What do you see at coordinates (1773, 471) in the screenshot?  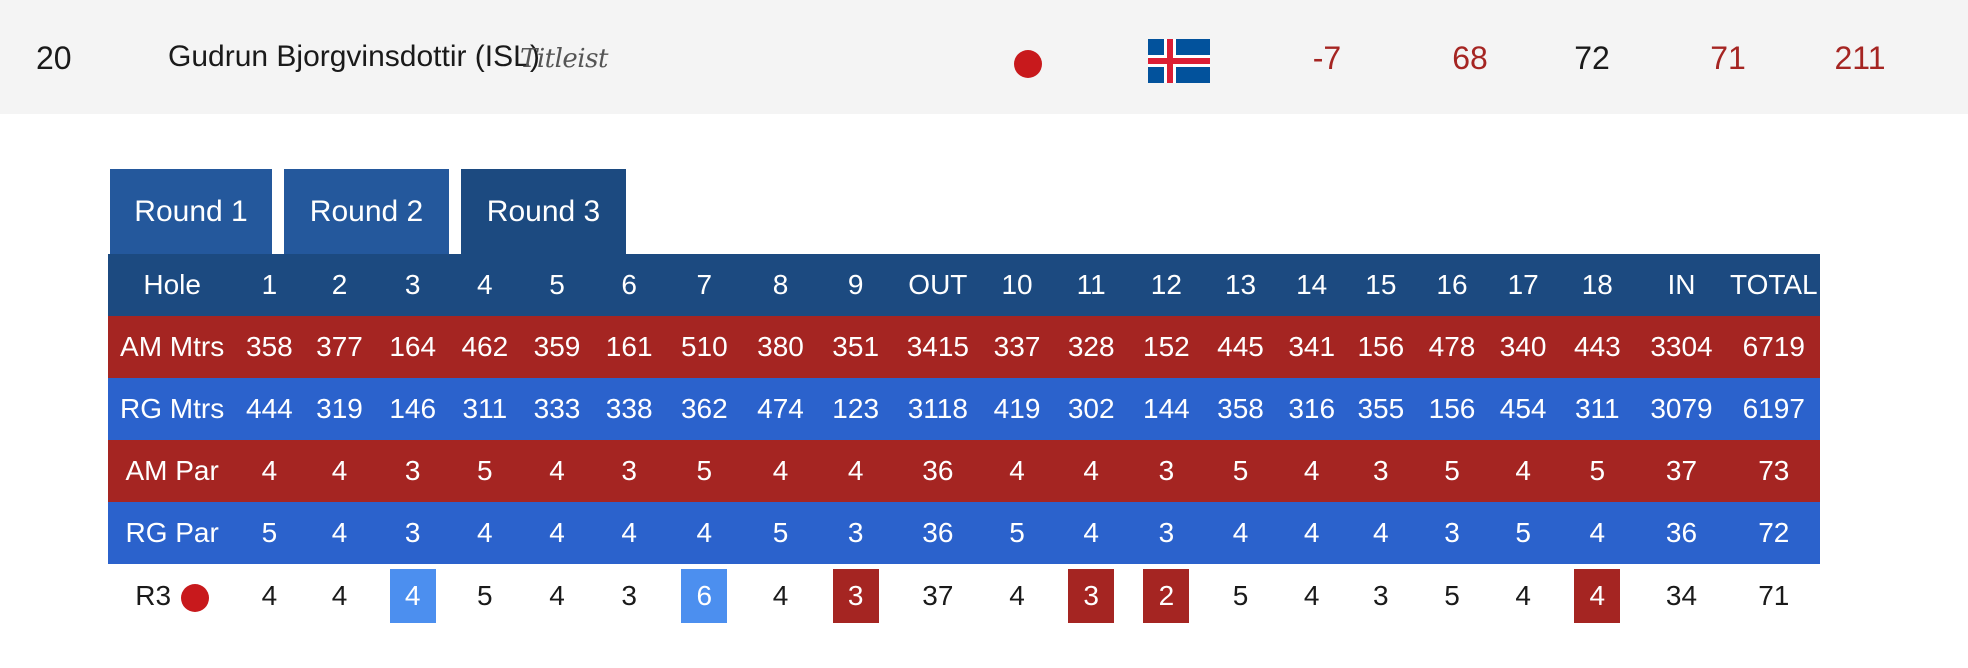 I see `scorecard-cell: 73` at bounding box center [1773, 471].